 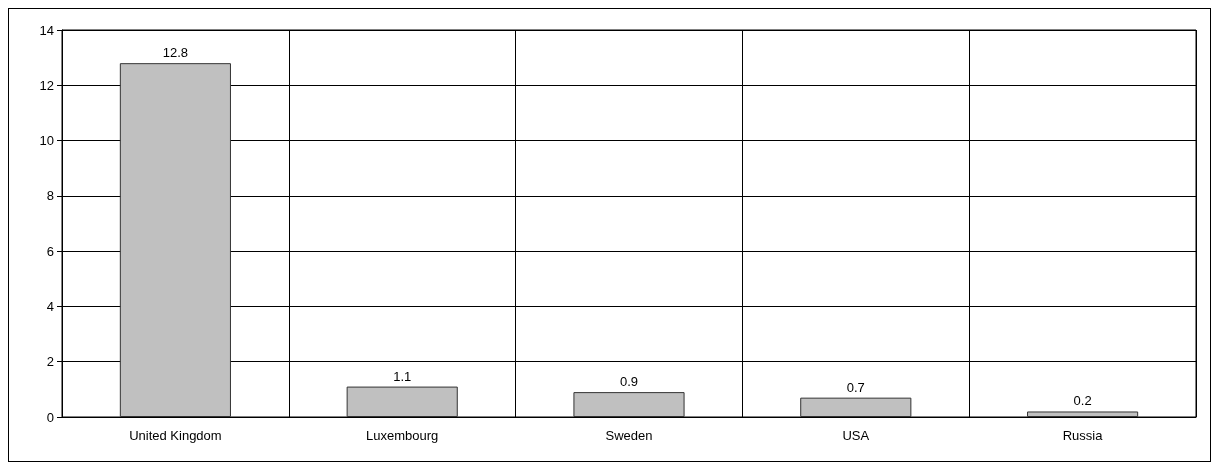 What do you see at coordinates (175, 435) in the screenshot?
I see `x-tick-label: United Kingdom` at bounding box center [175, 435].